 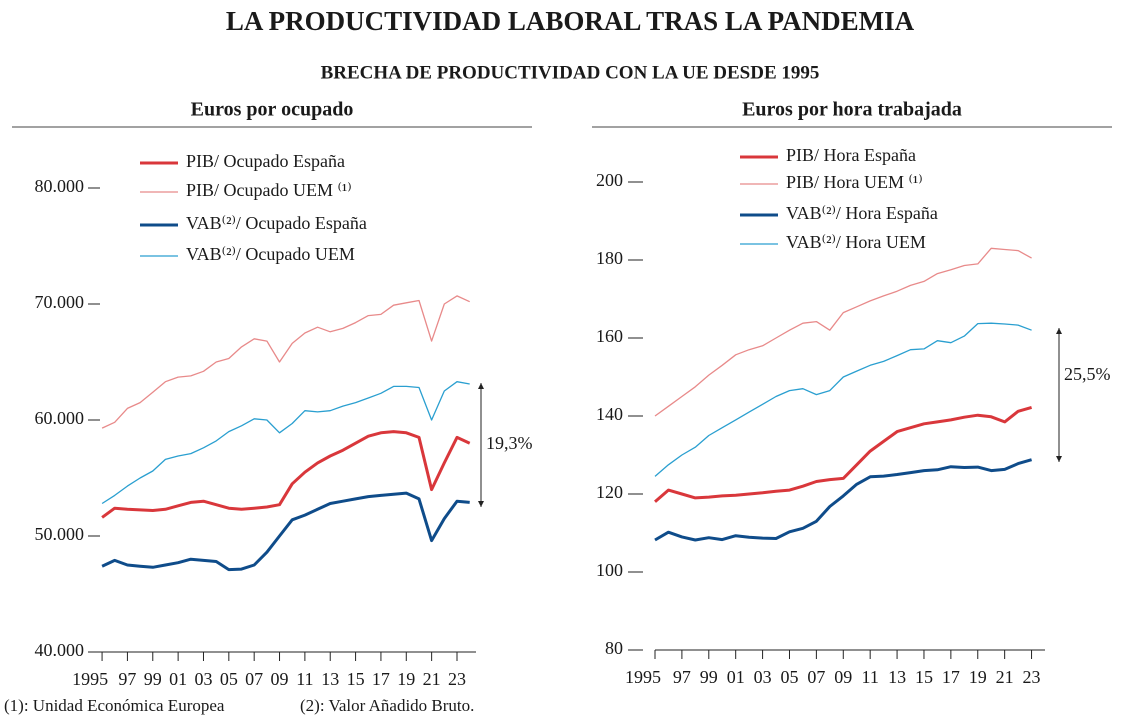 What do you see at coordinates (609, 180) in the screenshot?
I see `y-tick-label: 200` at bounding box center [609, 180].